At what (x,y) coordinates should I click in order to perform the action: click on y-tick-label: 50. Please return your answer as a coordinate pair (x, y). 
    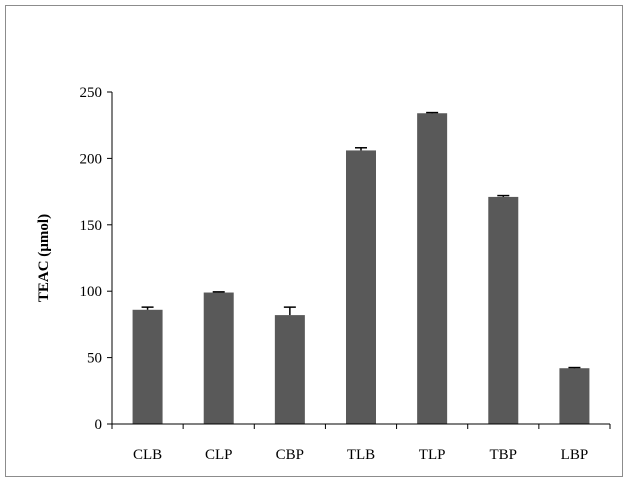
    Looking at the image, I should click on (94, 359).